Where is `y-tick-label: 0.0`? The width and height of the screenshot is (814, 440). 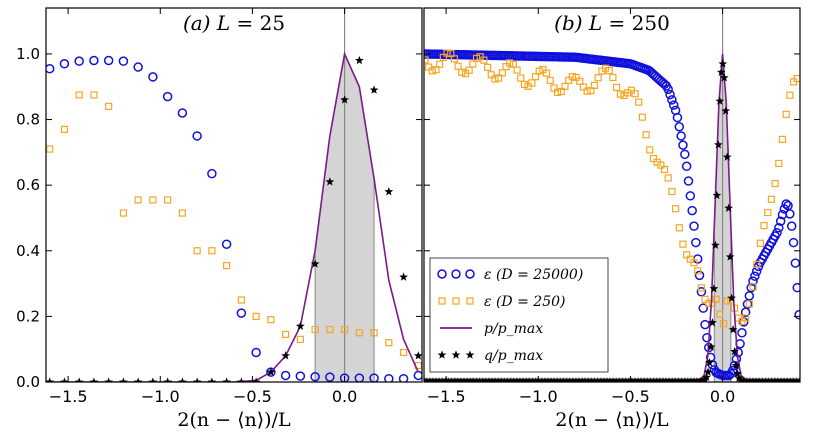
y-tick-label: 0.0 is located at coordinates (28, 382).